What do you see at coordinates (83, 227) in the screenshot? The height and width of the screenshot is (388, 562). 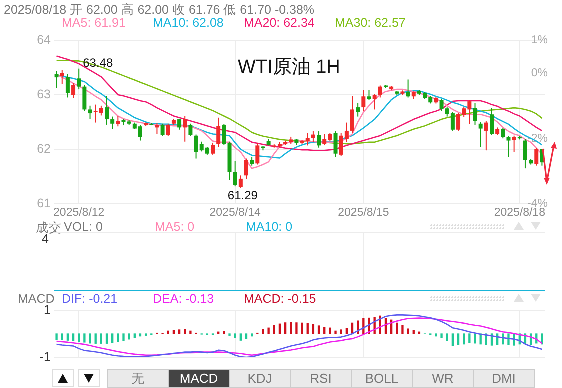 I see `text: VOL: 0` at bounding box center [83, 227].